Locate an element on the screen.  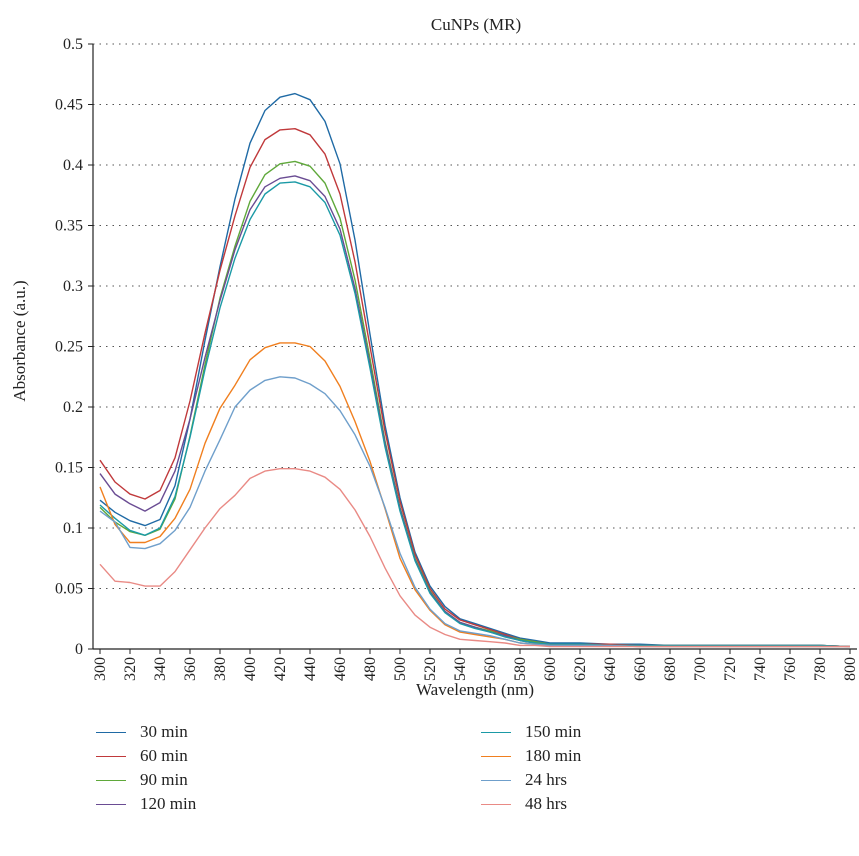
y-tick-label: 0.05 is located at coordinates (69, 589).